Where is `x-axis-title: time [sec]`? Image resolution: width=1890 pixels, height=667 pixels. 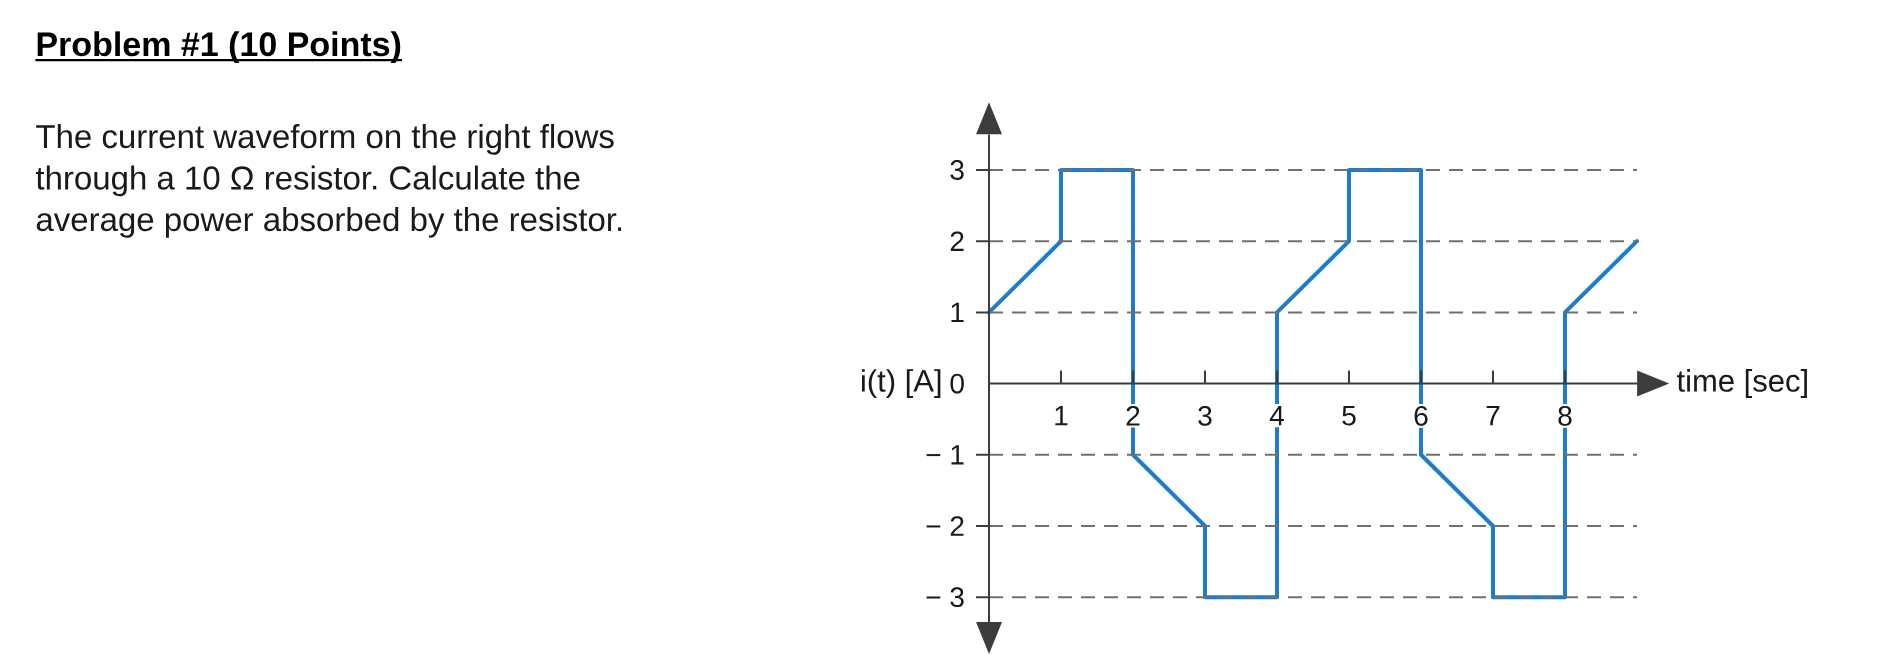 x-axis-title: time [sec] is located at coordinates (1741, 383).